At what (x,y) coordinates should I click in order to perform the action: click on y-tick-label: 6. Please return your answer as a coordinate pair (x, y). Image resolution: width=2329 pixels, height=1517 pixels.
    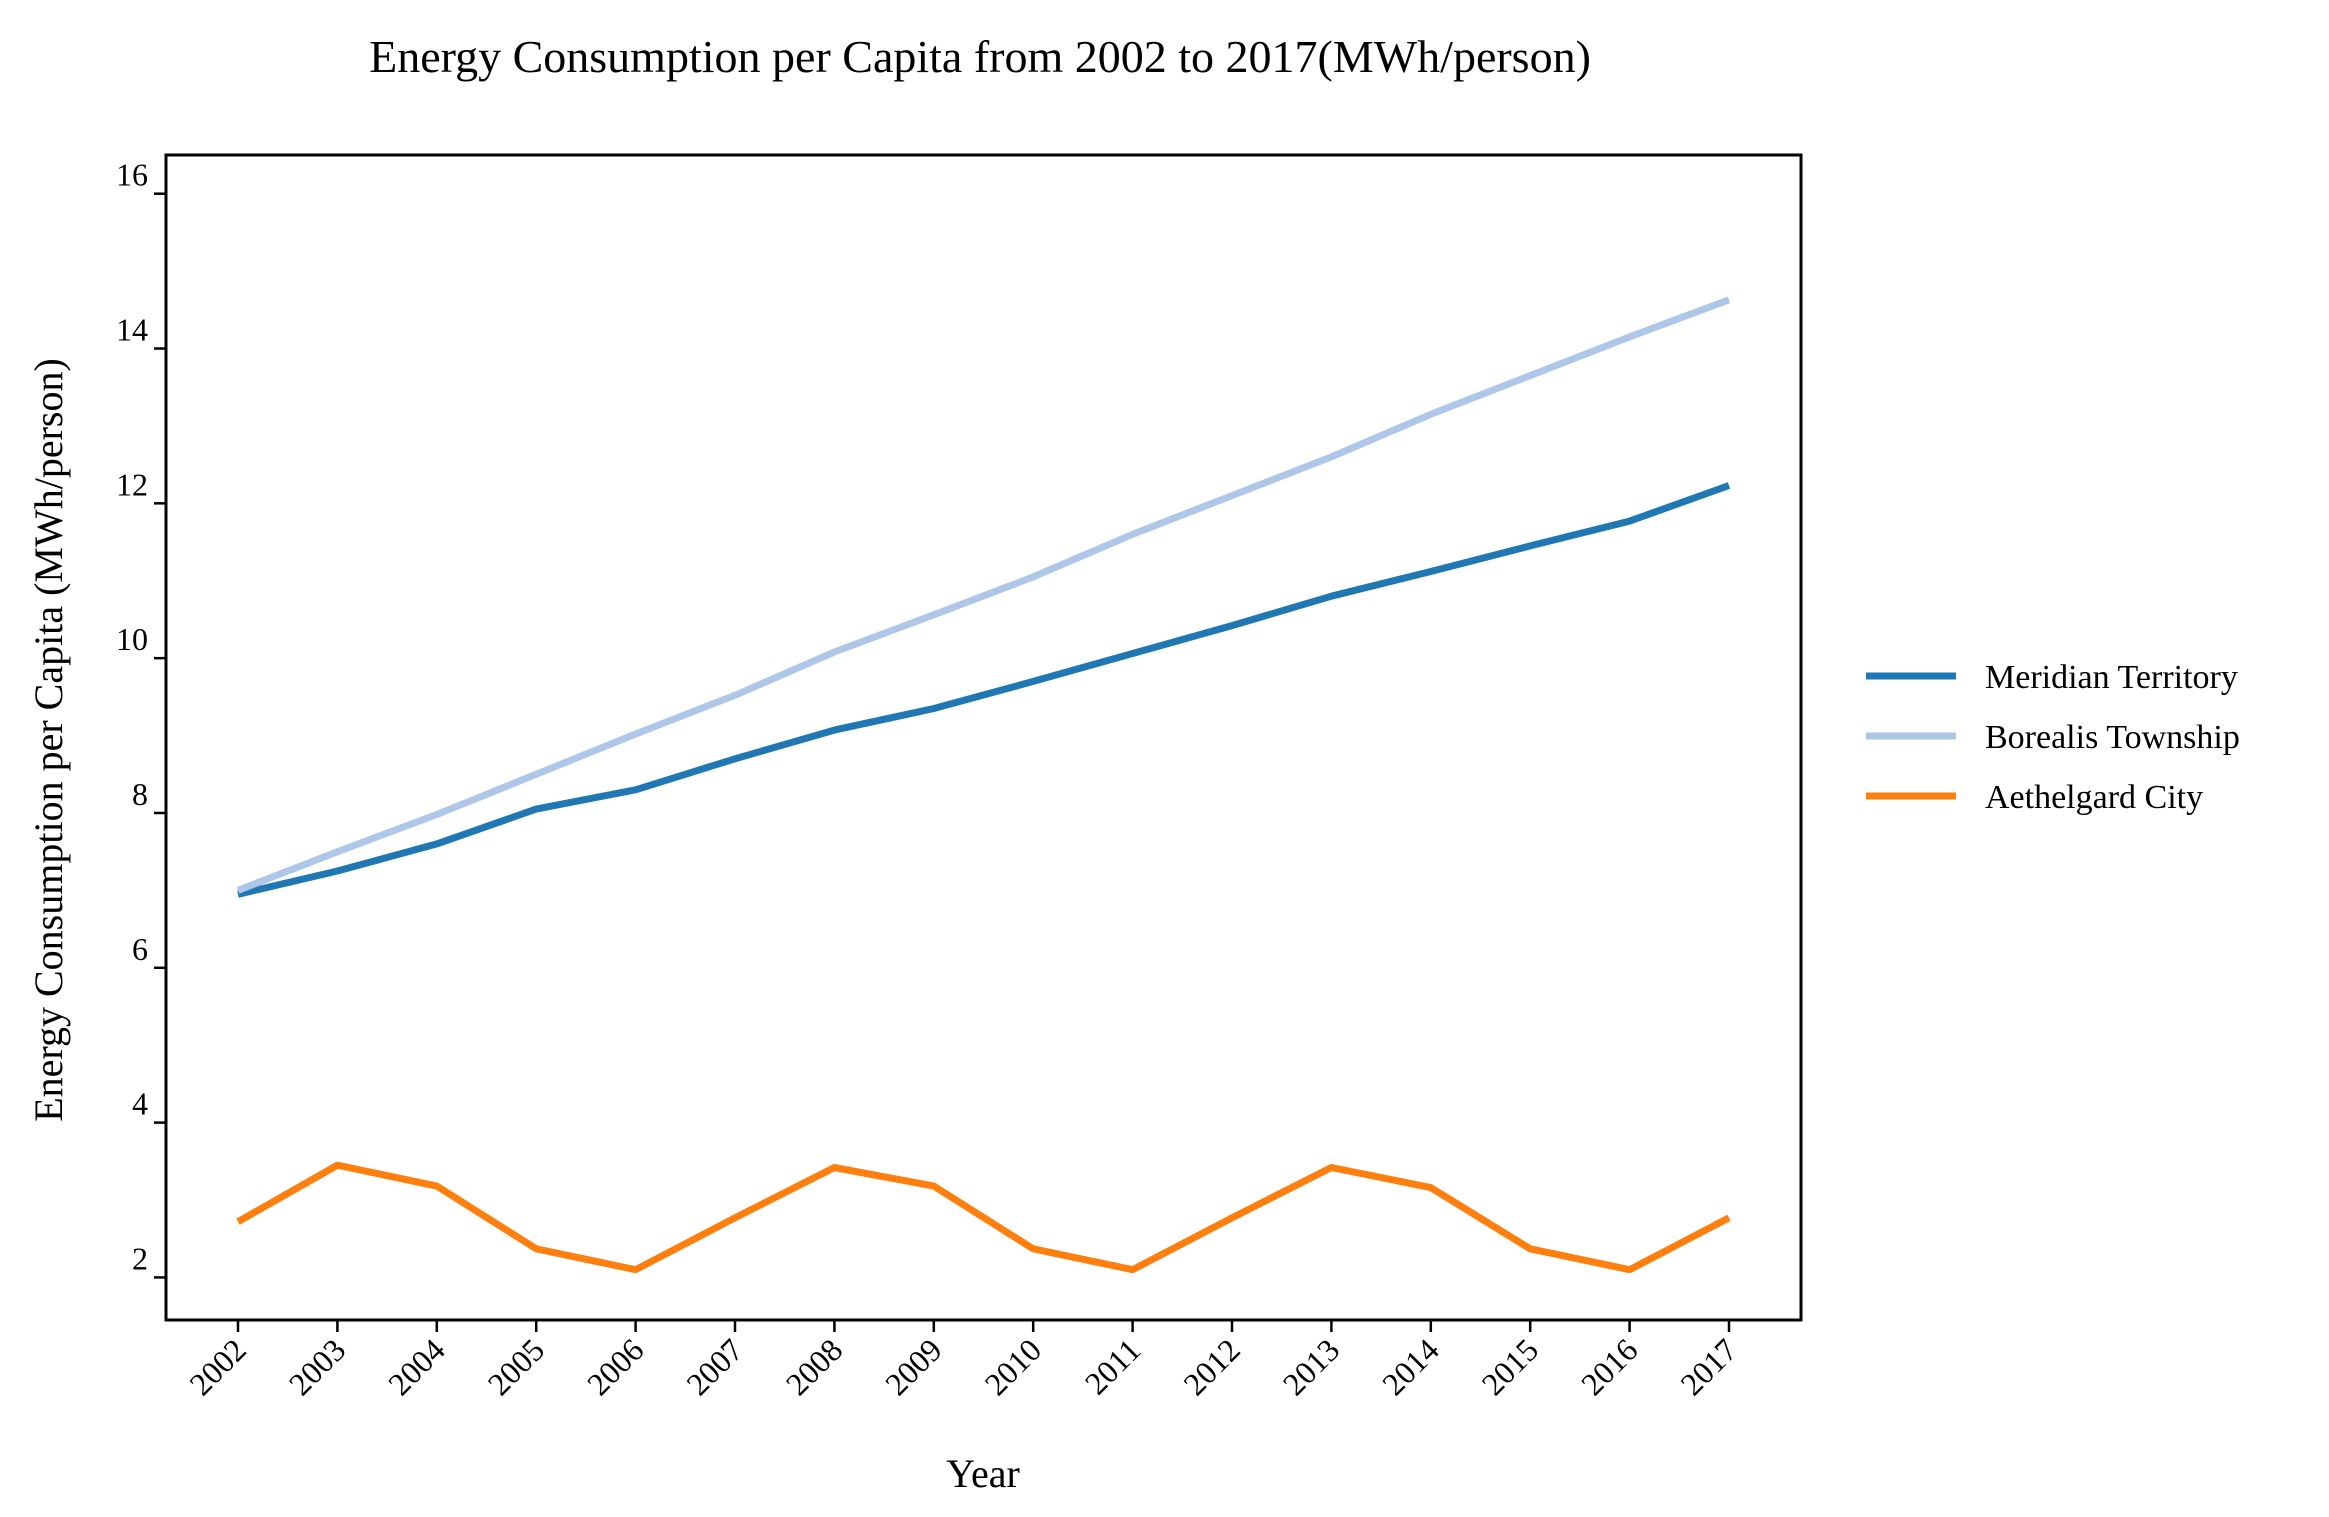
    Looking at the image, I should click on (140, 949).